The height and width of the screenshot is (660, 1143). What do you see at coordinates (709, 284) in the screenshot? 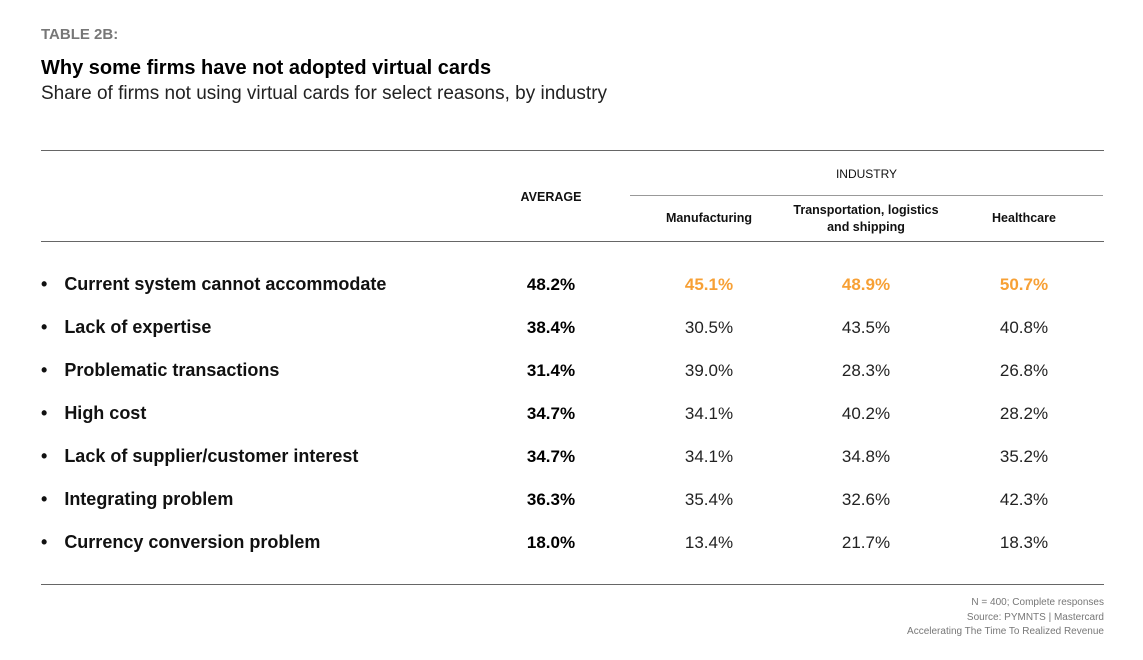
I see `cell-manufacturing: 45.1%` at bounding box center [709, 284].